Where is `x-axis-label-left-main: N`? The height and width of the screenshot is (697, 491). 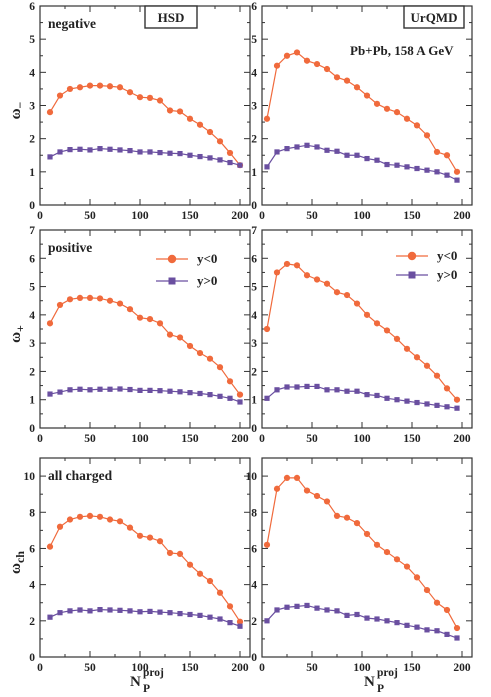 x-axis-label-left-main: N is located at coordinates (135, 682).